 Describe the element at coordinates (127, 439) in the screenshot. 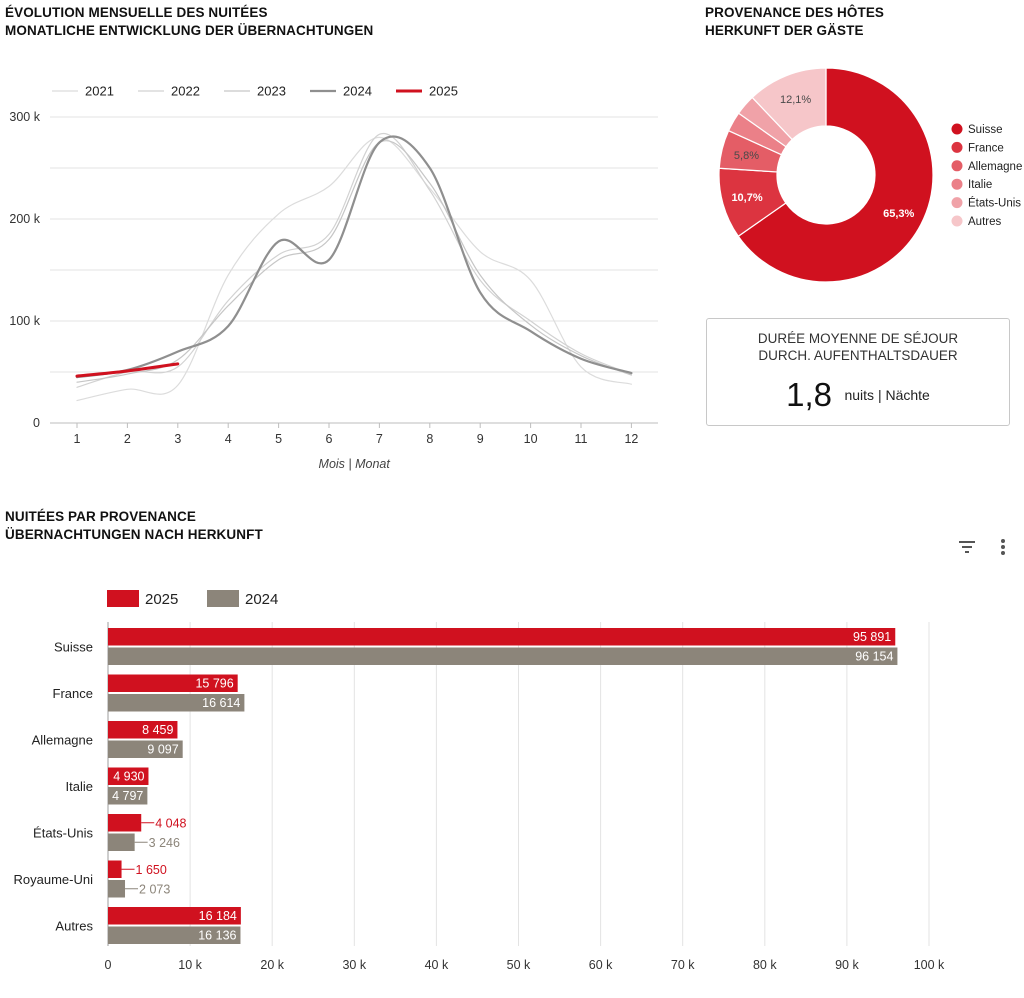

I see `line-chart-x-tick-label: 2` at that location.